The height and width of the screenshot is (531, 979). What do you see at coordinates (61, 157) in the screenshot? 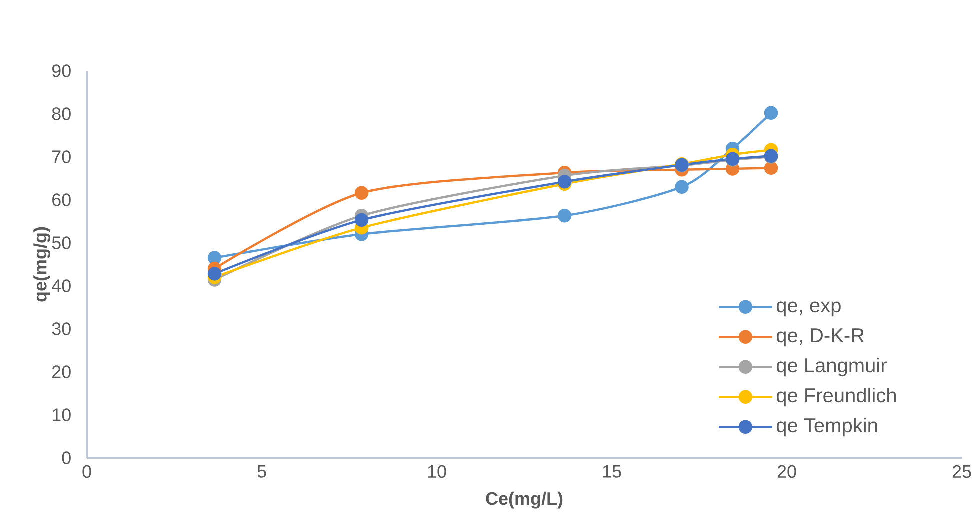
I see `y-tick-label: 70` at bounding box center [61, 157].